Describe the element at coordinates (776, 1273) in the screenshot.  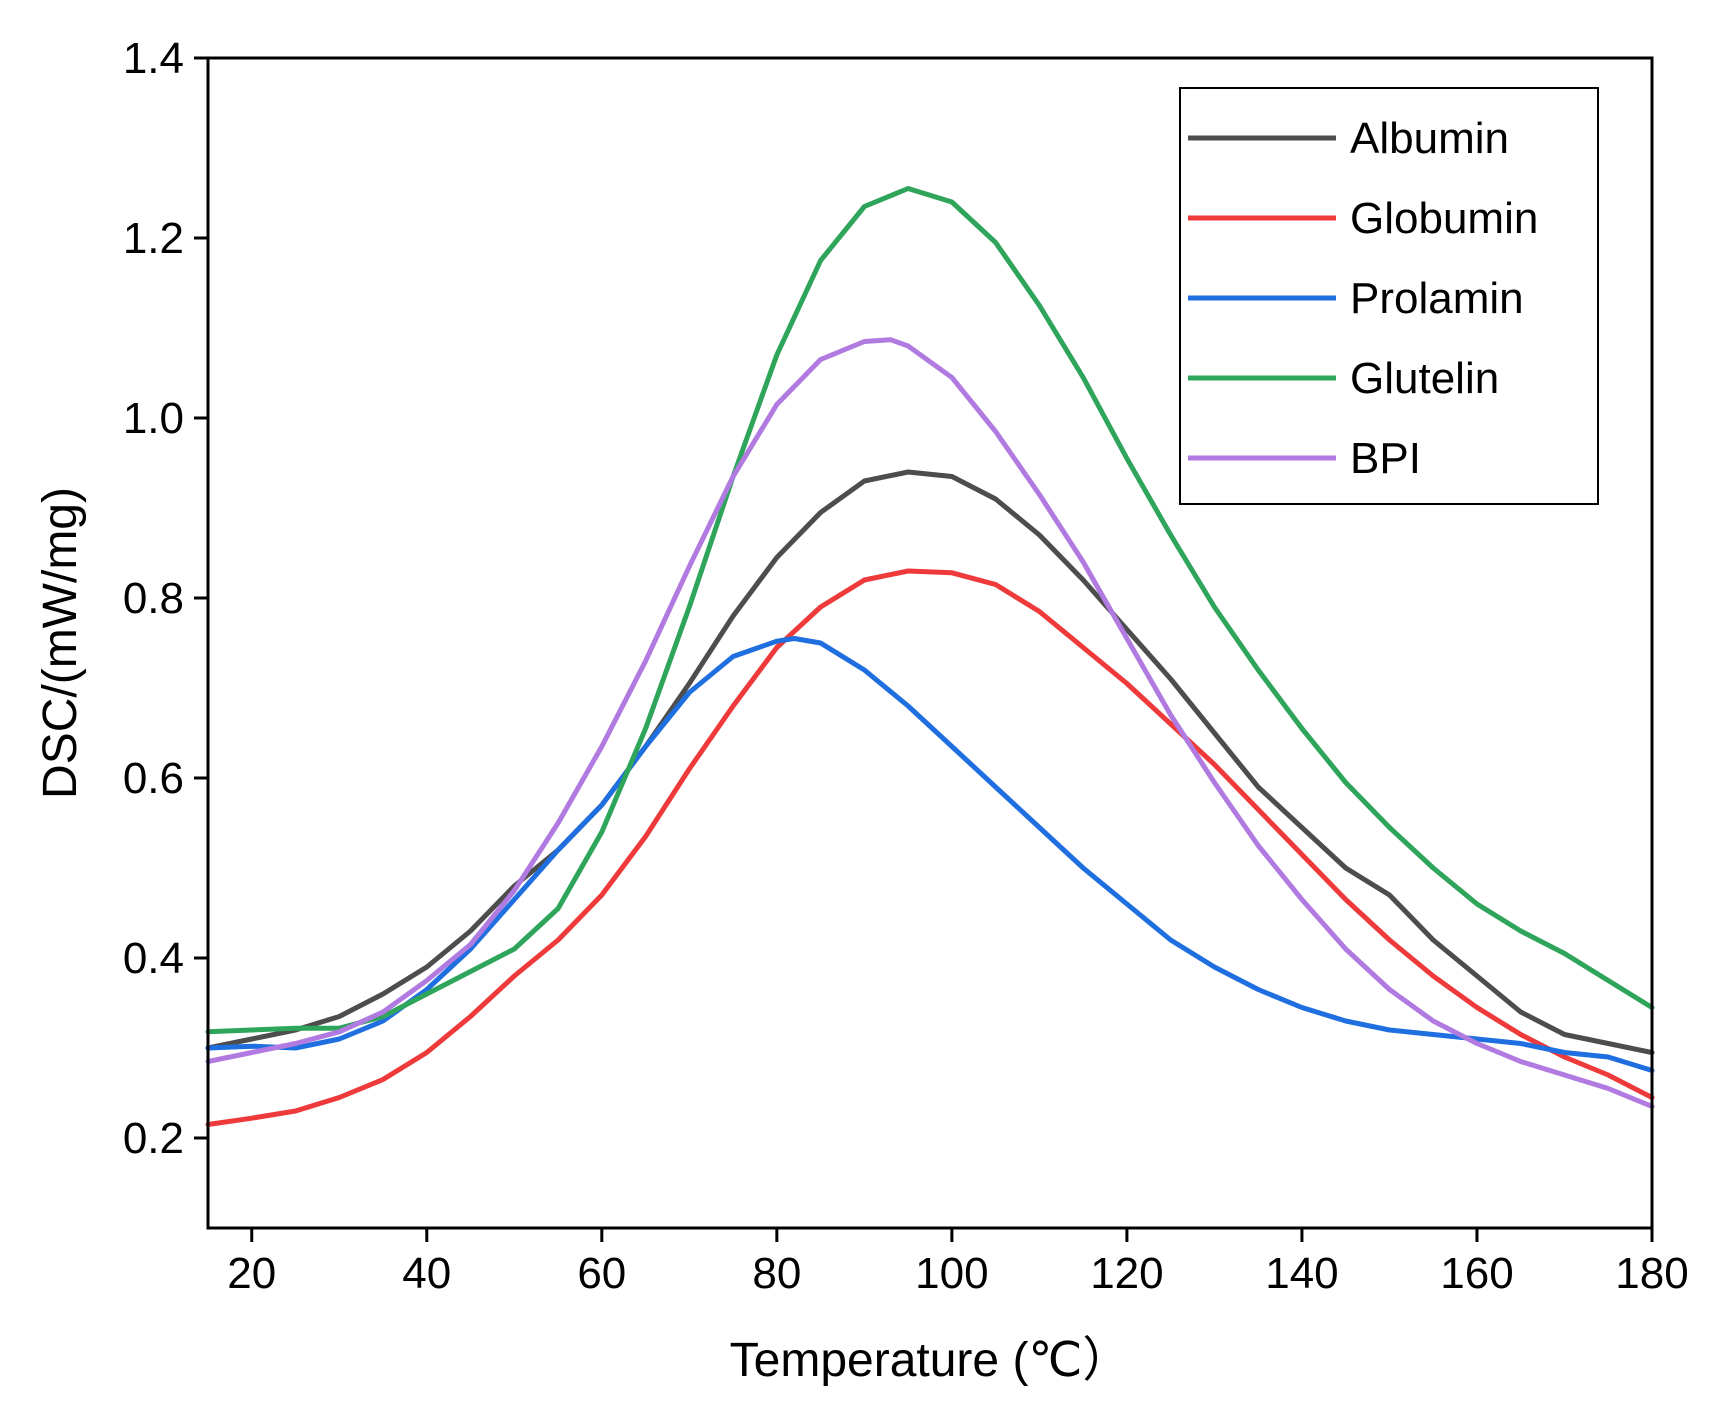
I see `x-tick-label: 80` at that location.